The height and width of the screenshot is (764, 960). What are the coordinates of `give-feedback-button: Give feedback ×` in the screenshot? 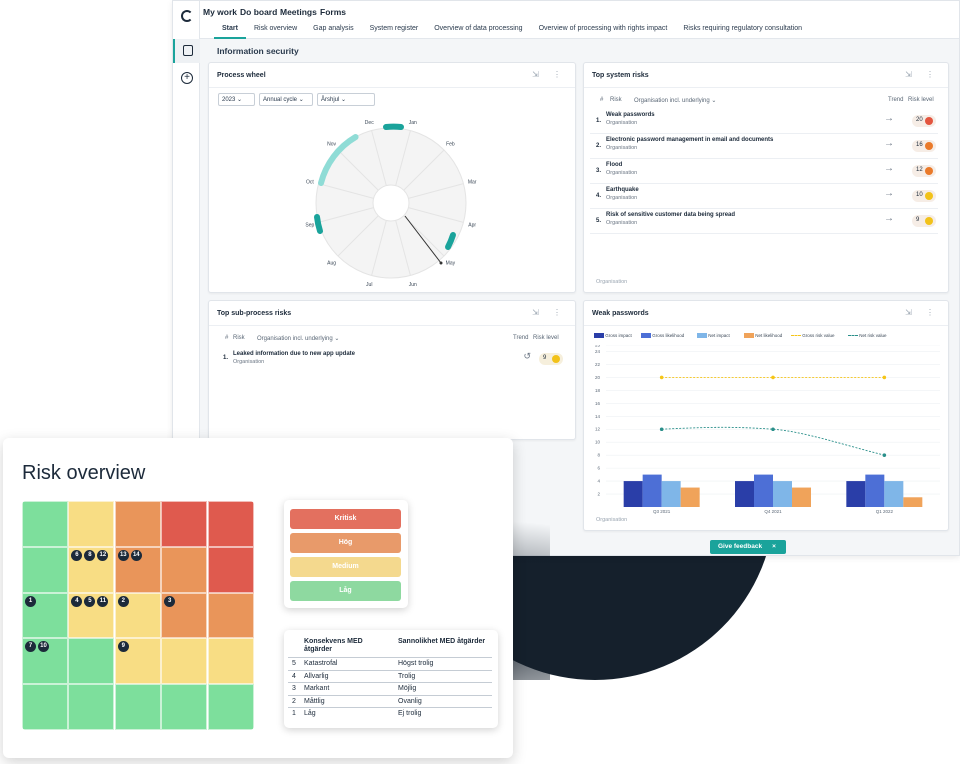 It's located at (748, 547).